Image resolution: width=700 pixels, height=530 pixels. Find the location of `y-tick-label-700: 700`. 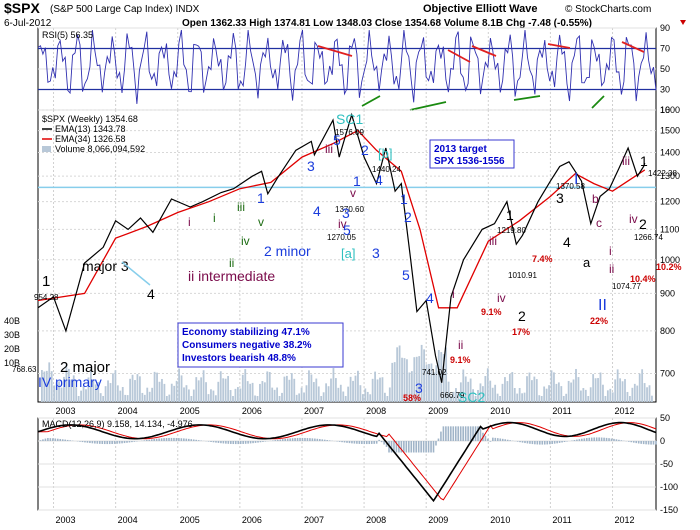

y-tick-label-700: 700 is located at coordinates (667, 373).